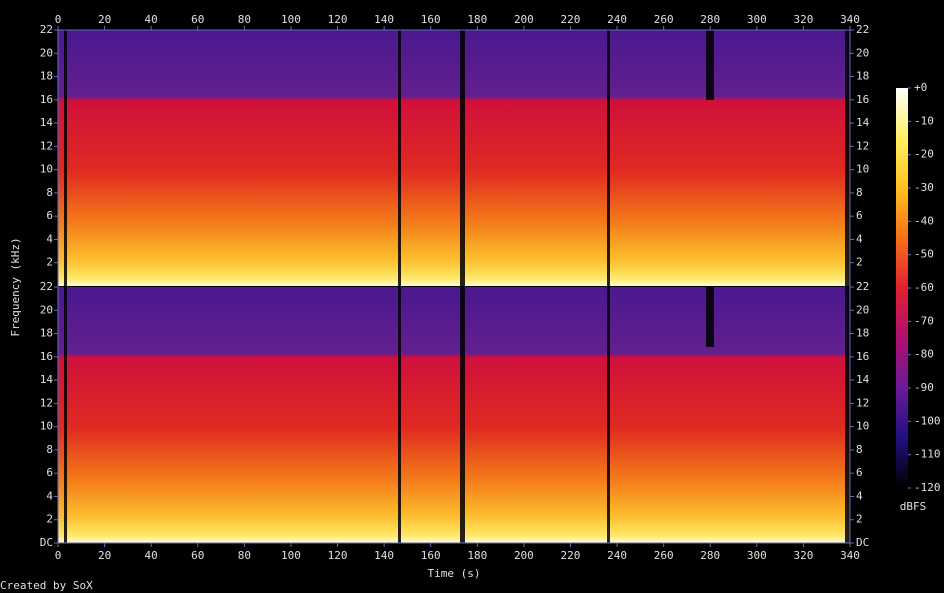 This screenshot has height=593, width=944. I want to click on colorbar-tick-label: -30, so click(924, 187).